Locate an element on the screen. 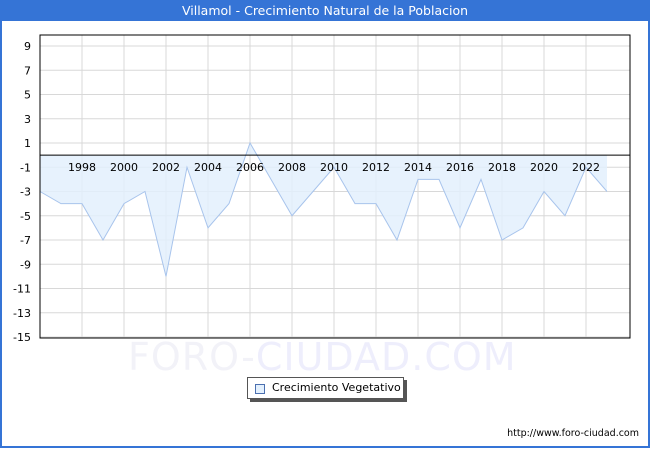 The height and width of the screenshot is (450, 650). y-tick-label: 9 is located at coordinates (27, 46).